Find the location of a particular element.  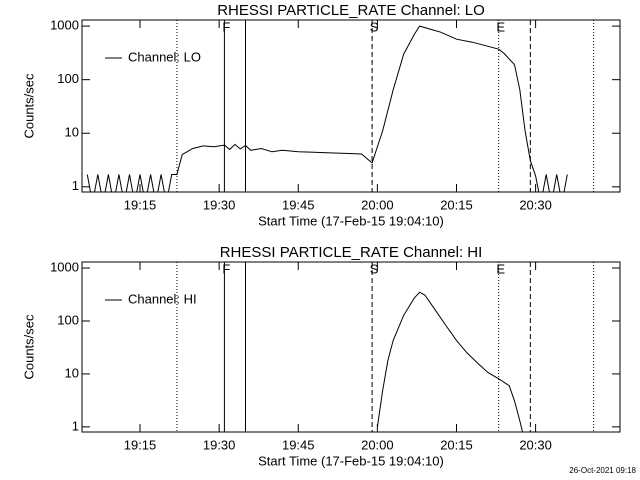

legend-label: Channel: HI is located at coordinates (162, 298).